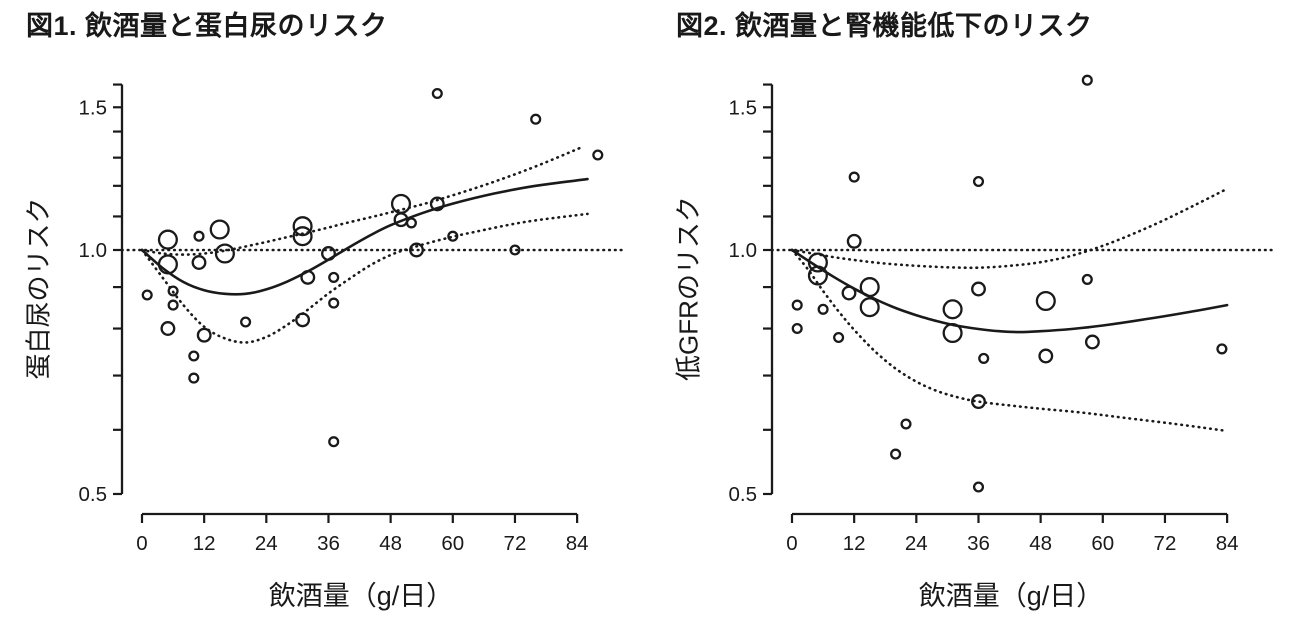  I want to click on figure1-title: 図1. 飲酒量と蛋白尿のリスク, so click(207, 26).